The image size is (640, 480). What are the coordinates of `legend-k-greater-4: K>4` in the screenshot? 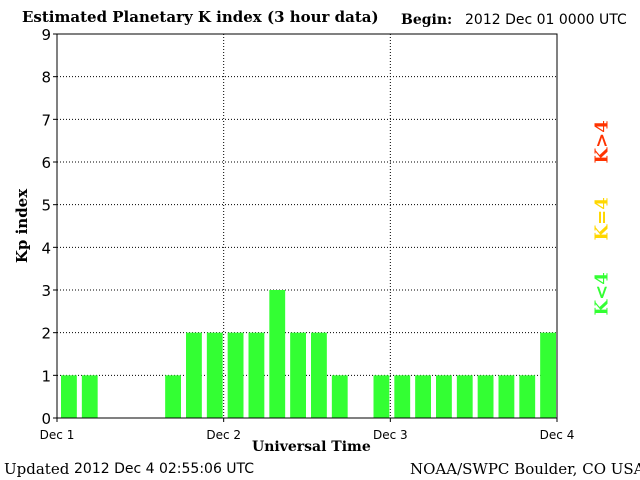 It's located at (602, 142).